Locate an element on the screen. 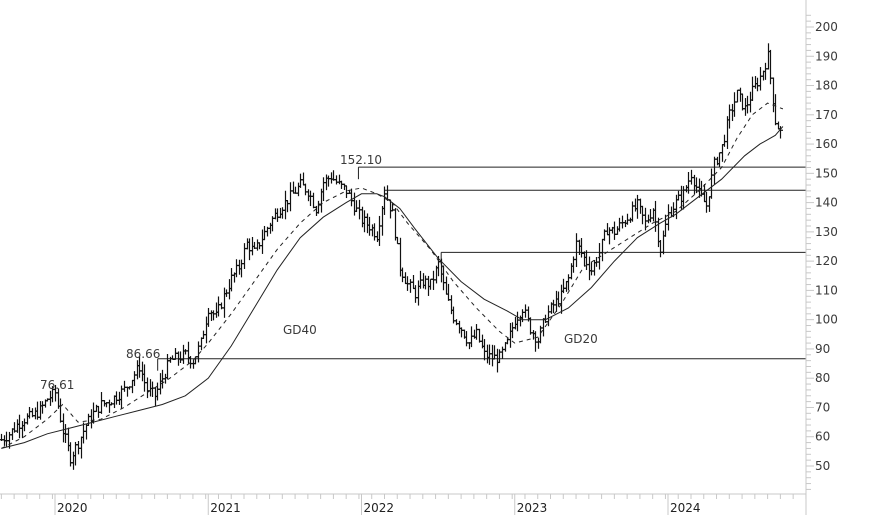 Image resolution: width=874 pixels, height=515 pixels. price-label-86-66: 86.66 is located at coordinates (143, 354).